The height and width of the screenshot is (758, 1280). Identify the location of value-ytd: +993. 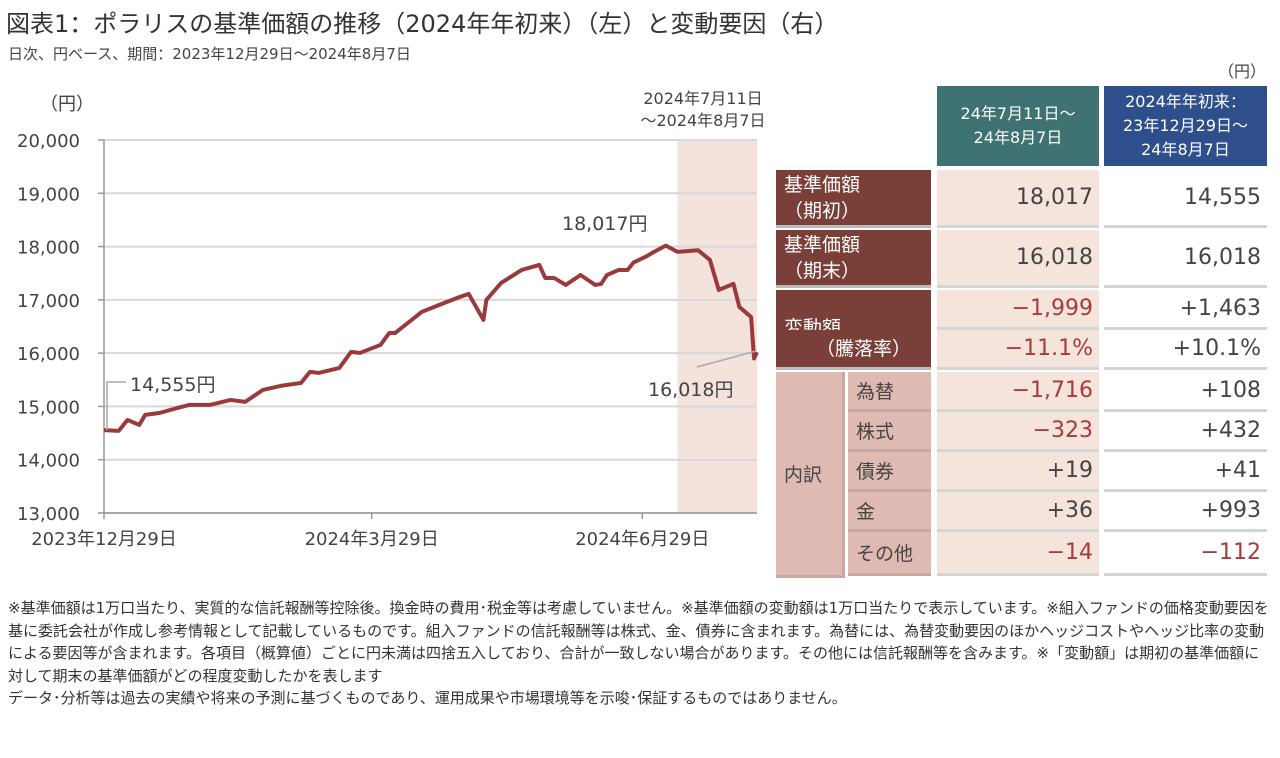
(1185, 512).